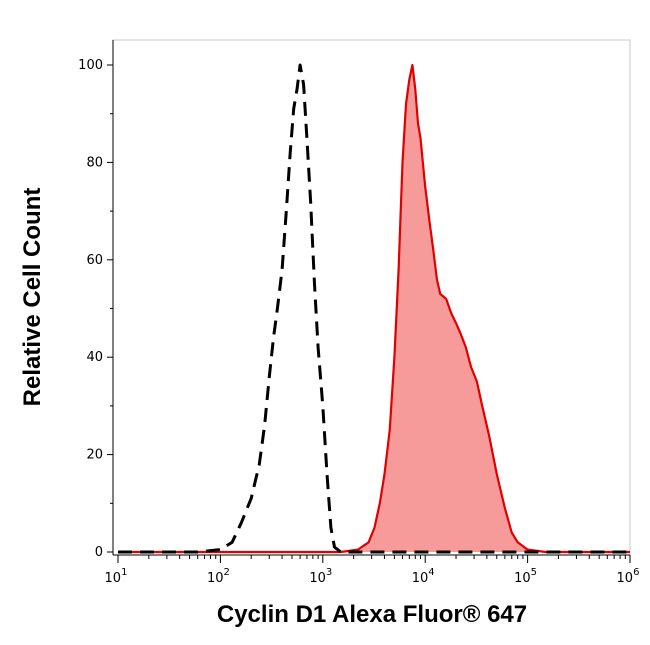  Describe the element at coordinates (116, 576) in the screenshot. I see `x-tick-label: 10¹` at that location.